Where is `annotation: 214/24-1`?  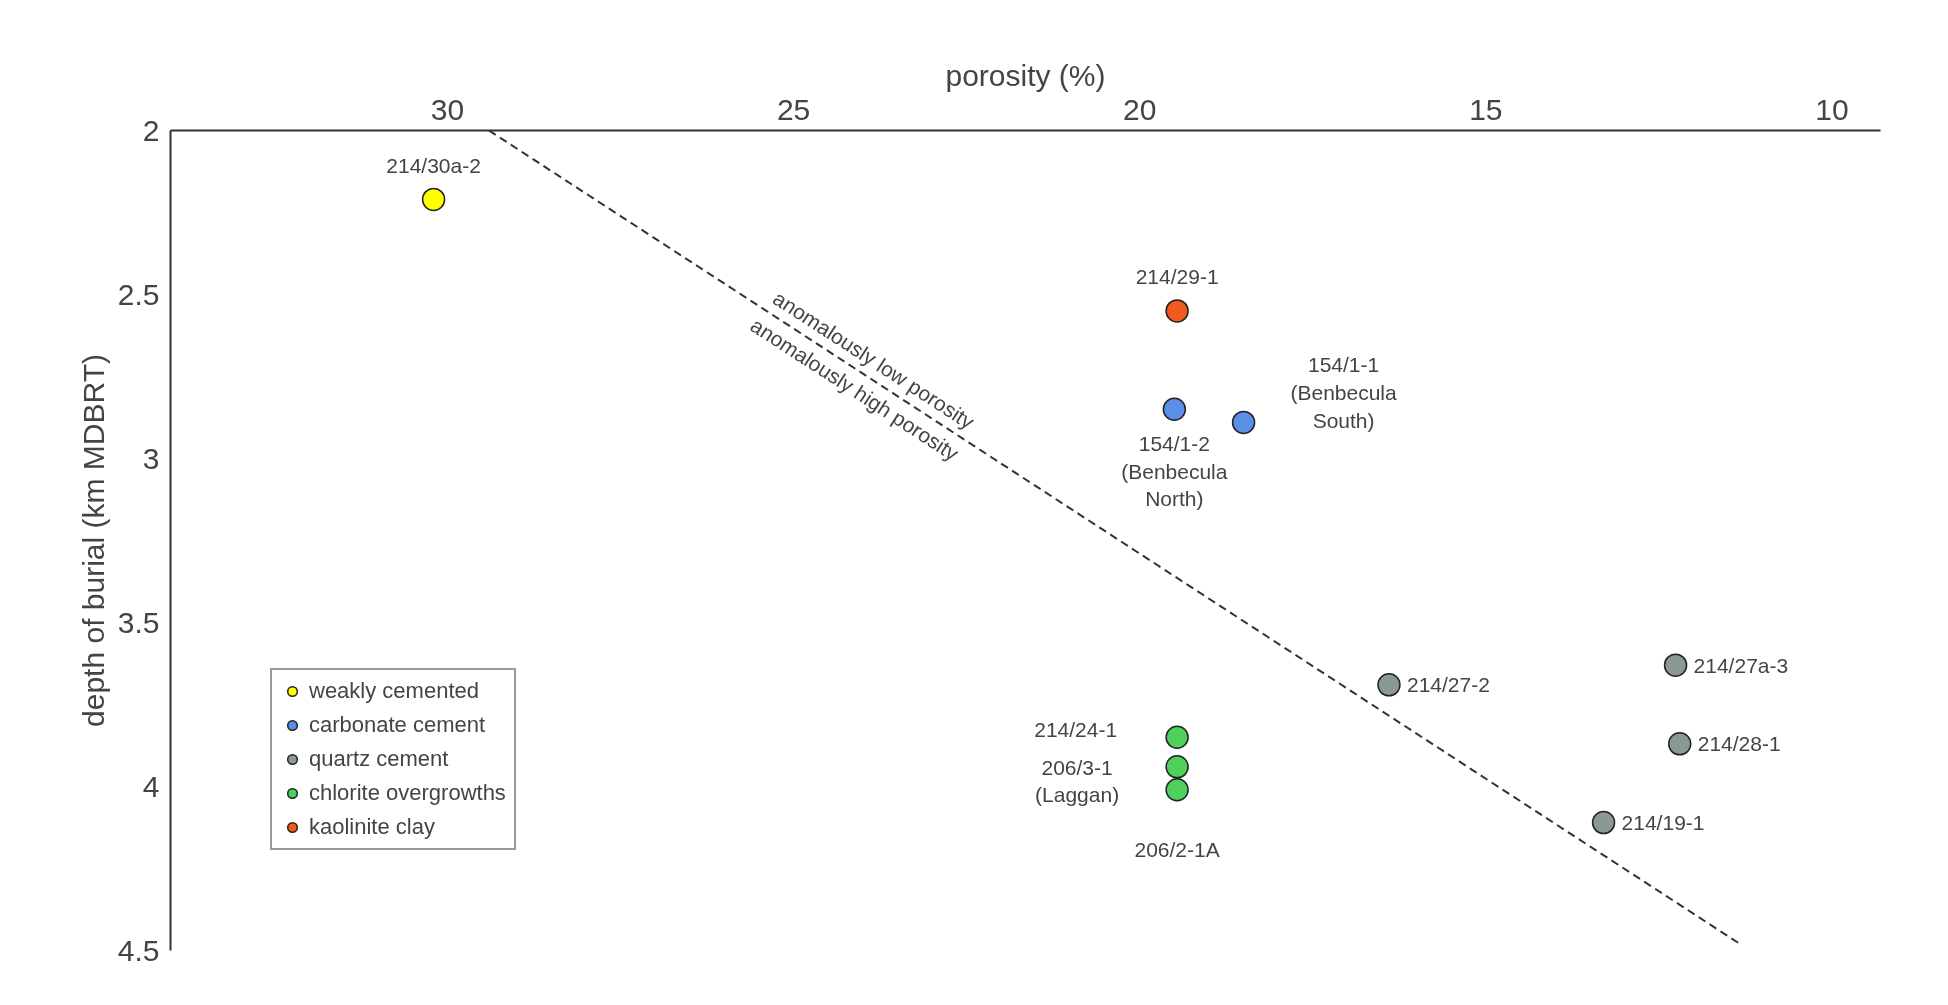
annotation: 214/24-1 is located at coordinates (1076, 729).